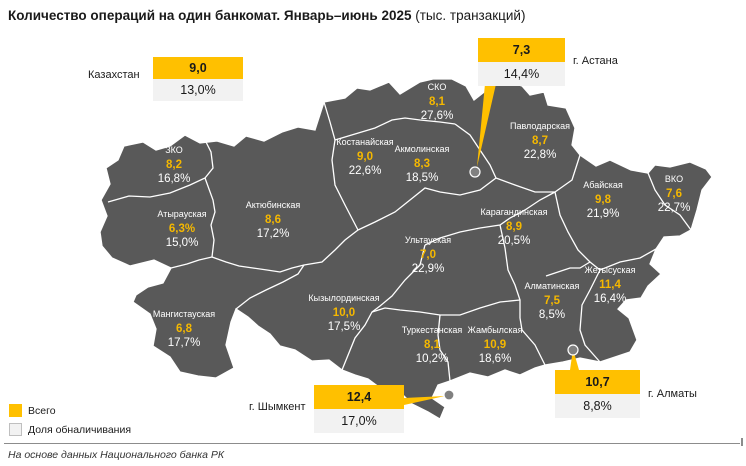 The image size is (746, 466). I want to click on astana-box: 7,3 14,4%, so click(521, 62).